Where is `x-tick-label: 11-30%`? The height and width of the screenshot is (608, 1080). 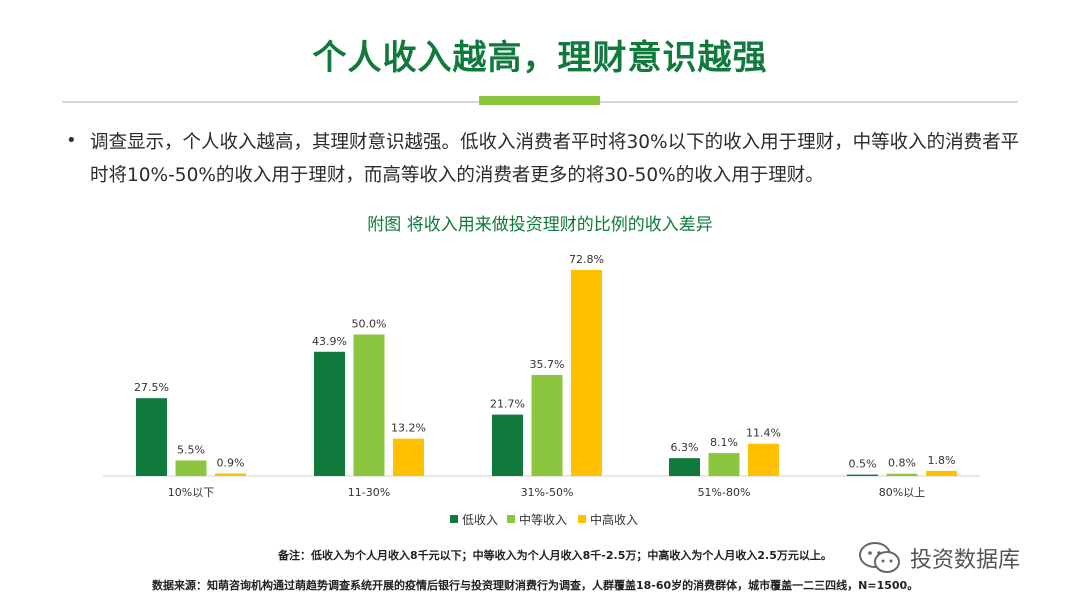
x-tick-label: 11-30% is located at coordinates (369, 492).